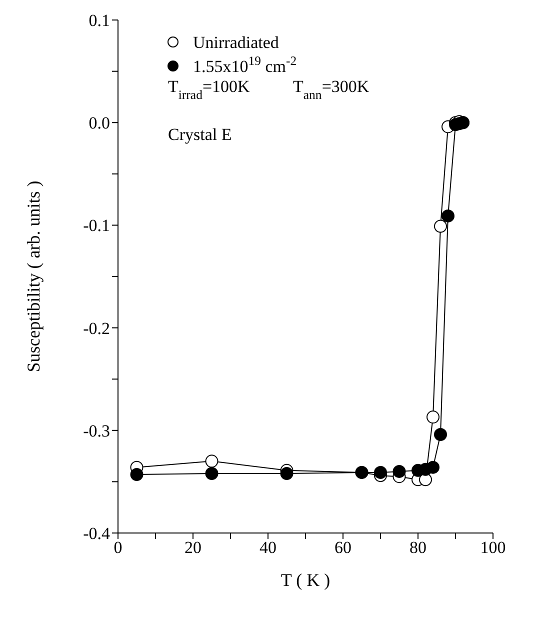 This screenshot has width=545, height=620. I want to click on x-tick-label: 0, so click(118, 548).